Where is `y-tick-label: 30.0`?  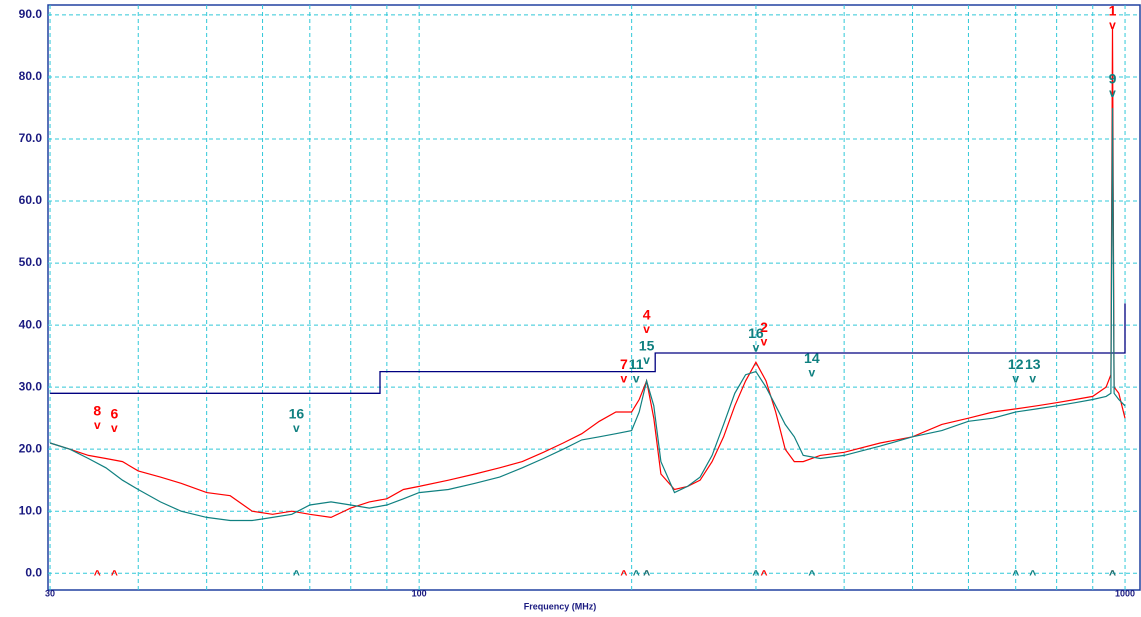 y-tick-label: 30.0 is located at coordinates (31, 386).